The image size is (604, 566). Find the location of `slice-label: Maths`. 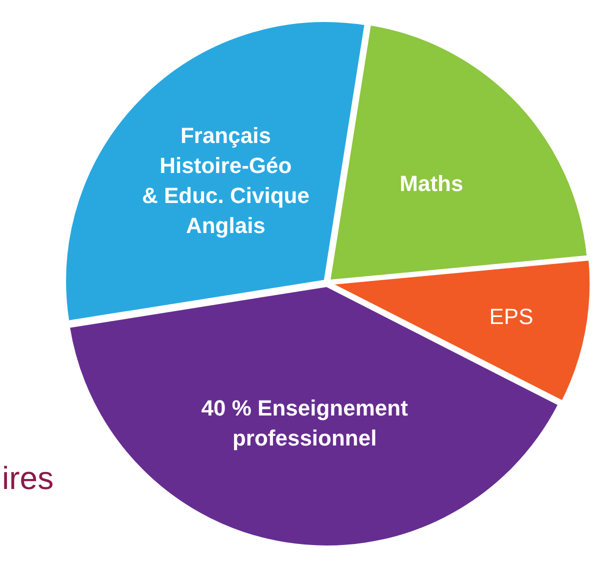

slice-label: Maths is located at coordinates (432, 183).